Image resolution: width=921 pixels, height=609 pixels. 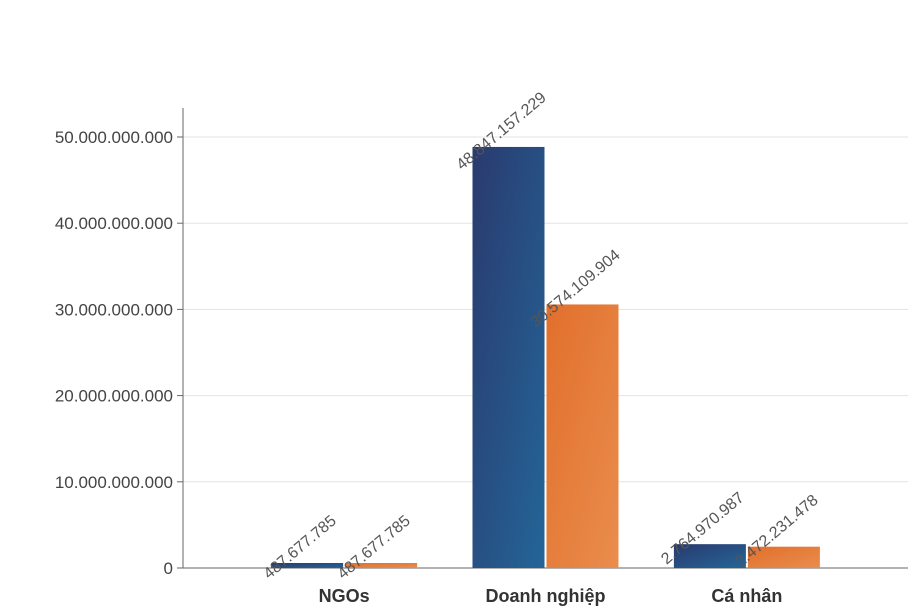 I want to click on y-tick-label: 30.000.000.000, so click(x=114, y=309).